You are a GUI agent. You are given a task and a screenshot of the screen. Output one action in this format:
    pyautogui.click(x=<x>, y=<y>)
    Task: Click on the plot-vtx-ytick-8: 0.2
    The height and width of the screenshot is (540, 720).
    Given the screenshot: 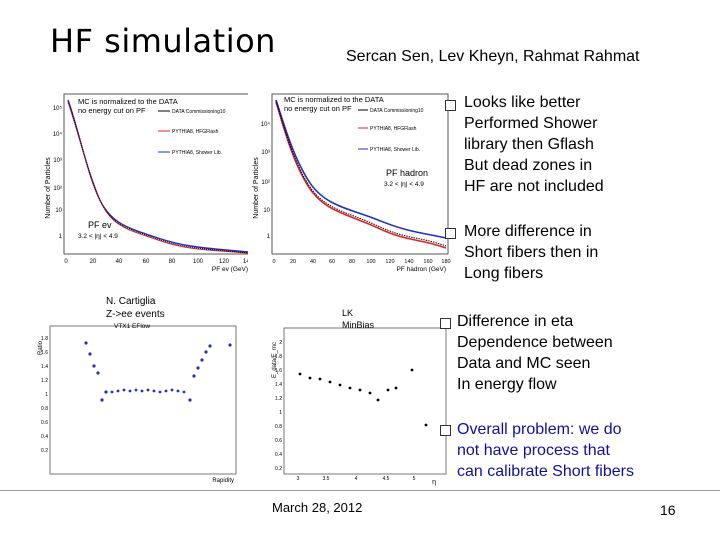 What is the action you would take?
    pyautogui.click(x=44, y=451)
    